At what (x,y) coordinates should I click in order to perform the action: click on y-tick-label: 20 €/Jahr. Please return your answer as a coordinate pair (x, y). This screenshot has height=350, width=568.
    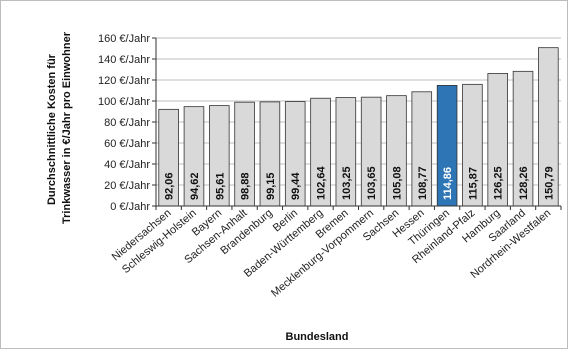
    Looking at the image, I should click on (127, 186).